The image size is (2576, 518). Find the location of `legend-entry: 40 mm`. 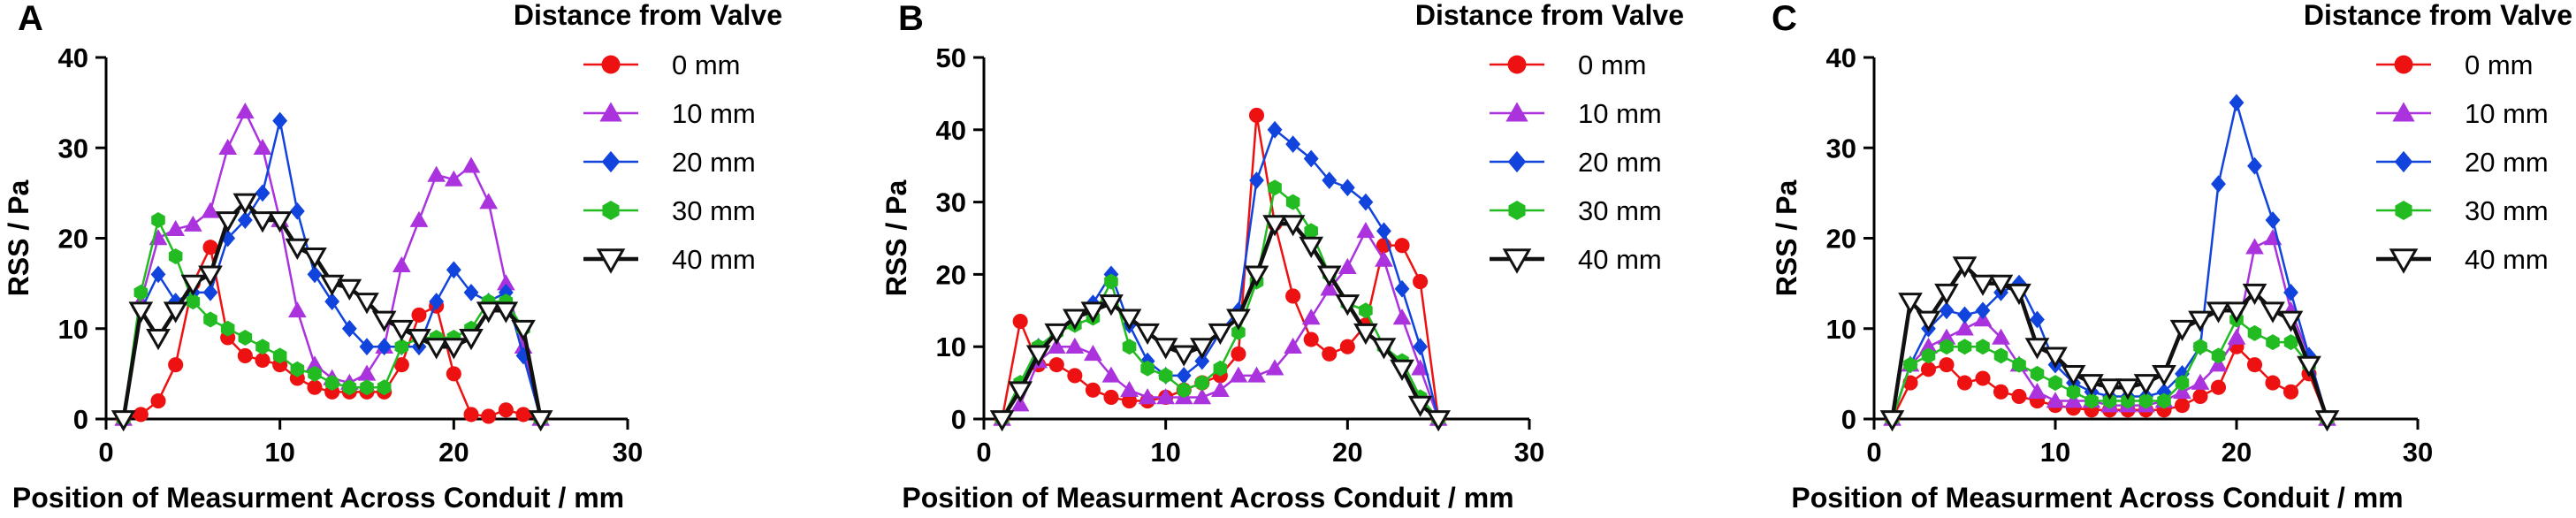

legend-entry: 40 mm is located at coordinates (2507, 259).